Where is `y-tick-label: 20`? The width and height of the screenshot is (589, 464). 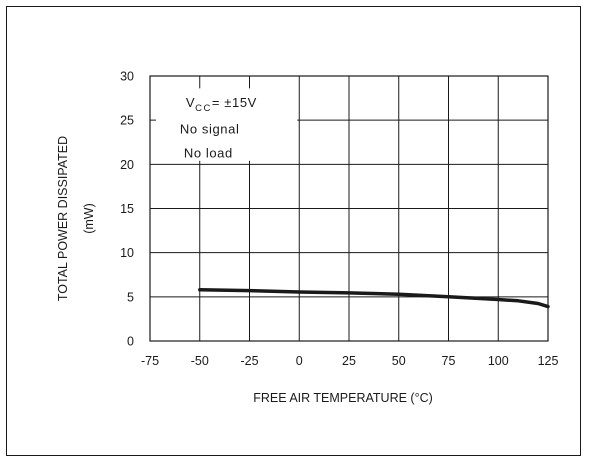
y-tick-label: 20 is located at coordinates (127, 165).